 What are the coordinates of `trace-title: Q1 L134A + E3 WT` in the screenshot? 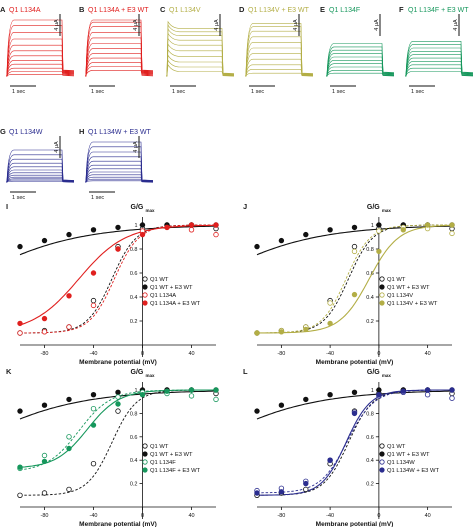 It's located at (118, 10).